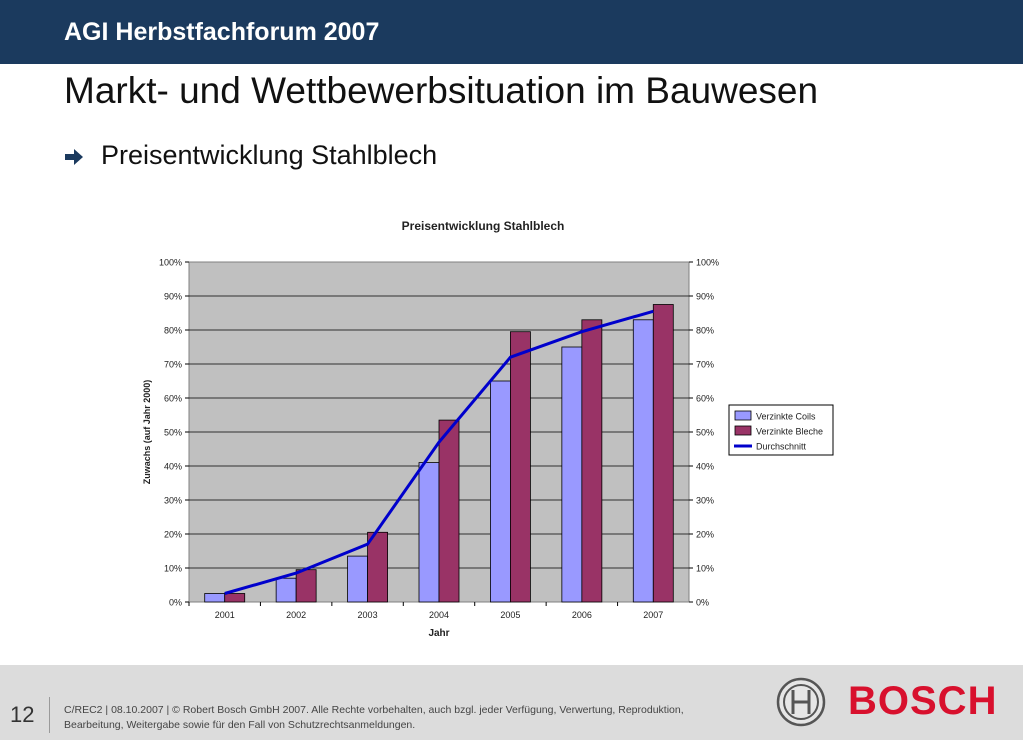  I want to click on y2-tick-label: 90%, so click(705, 297).